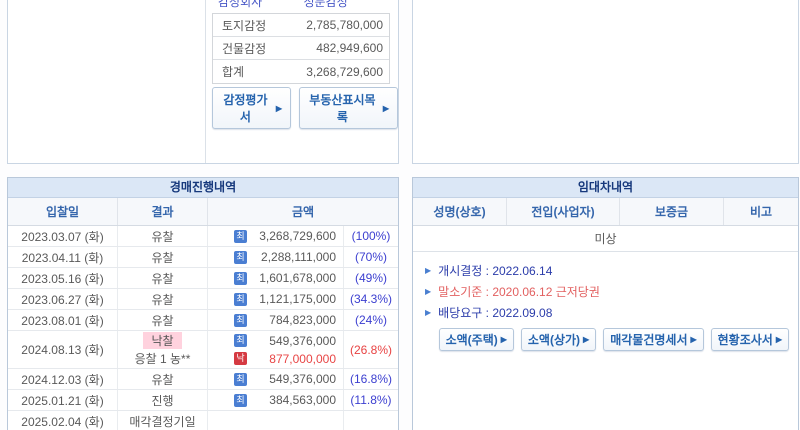  What do you see at coordinates (162, 359) in the screenshot?
I see `bidder-info: 응찰 1 농**` at bounding box center [162, 359].